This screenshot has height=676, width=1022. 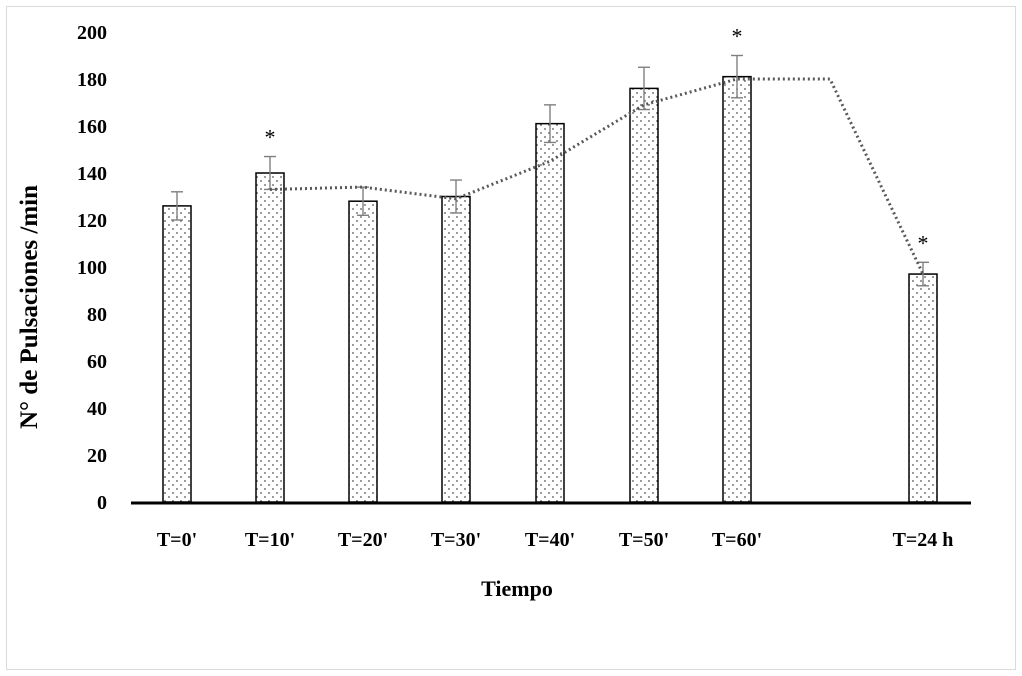 I want to click on x-category-label: T=10', so click(x=270, y=540).